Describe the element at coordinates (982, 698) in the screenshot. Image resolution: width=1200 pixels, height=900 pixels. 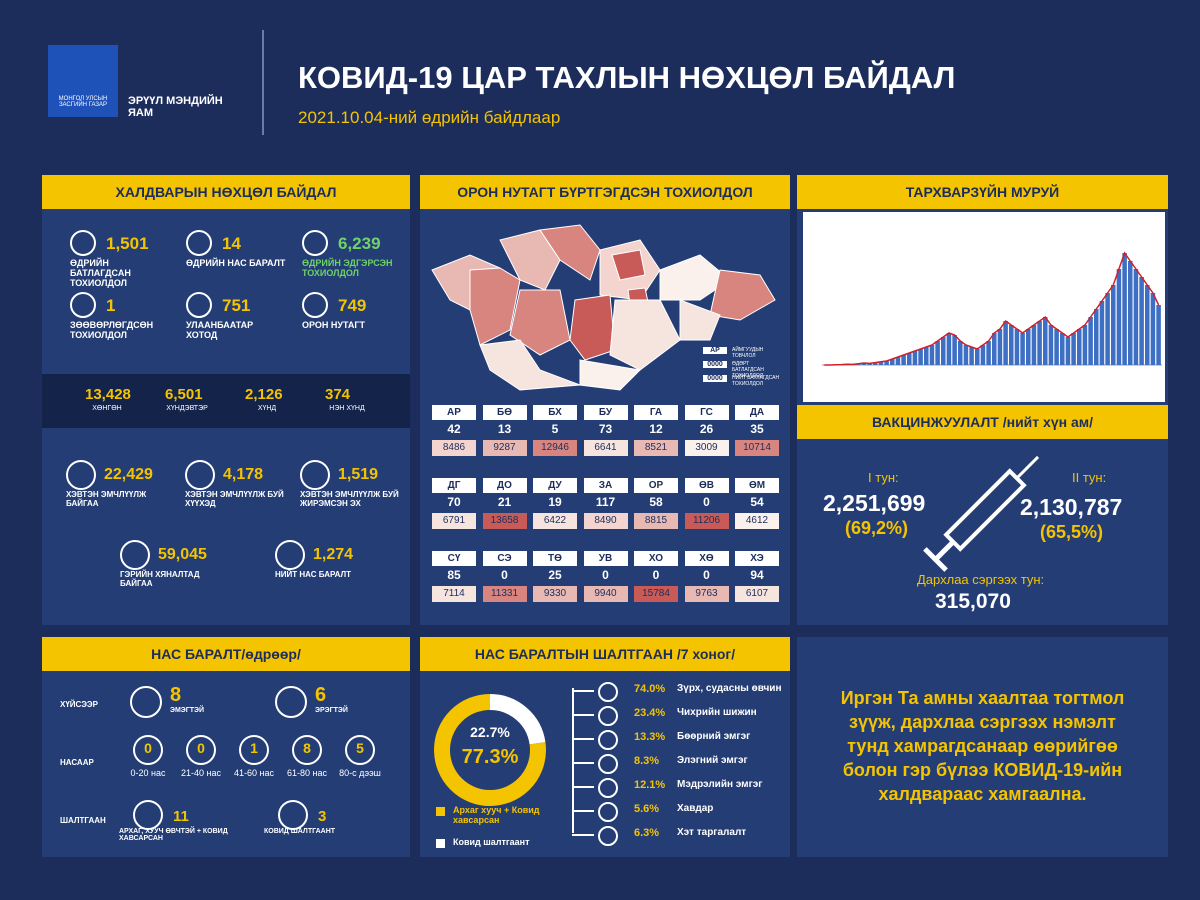
I see `message-line: Иргэн Та амны хаалтаа тогтмол` at that location.